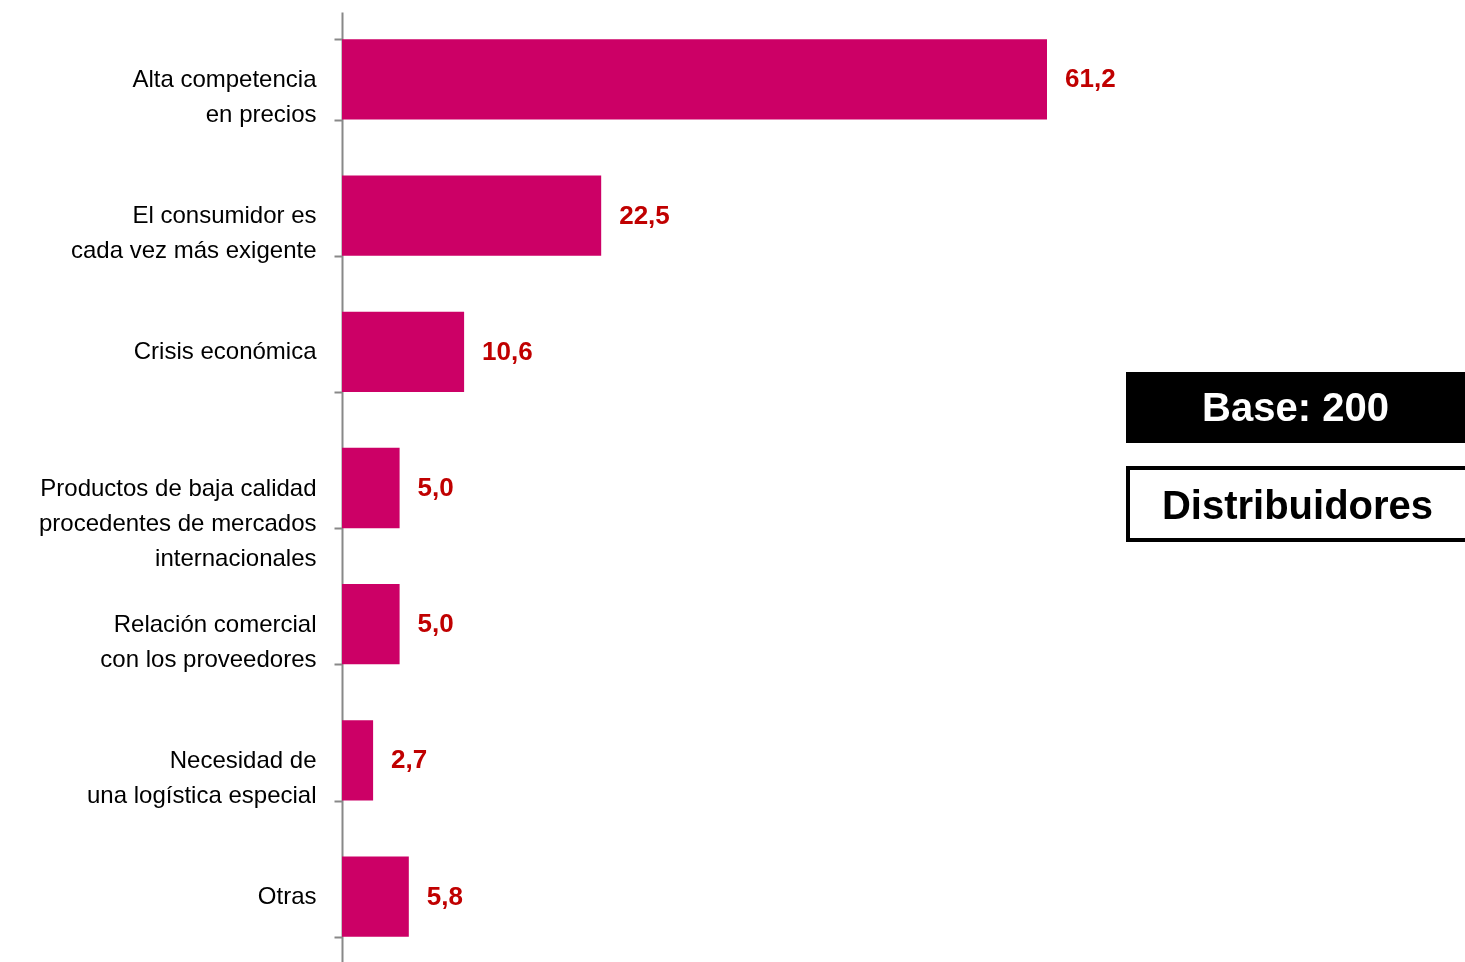 The width and height of the screenshot is (1465, 962). Describe the element at coordinates (194, 232) in the screenshot. I see `y-tick-label: El consumidor es cada vez más exigente` at that location.